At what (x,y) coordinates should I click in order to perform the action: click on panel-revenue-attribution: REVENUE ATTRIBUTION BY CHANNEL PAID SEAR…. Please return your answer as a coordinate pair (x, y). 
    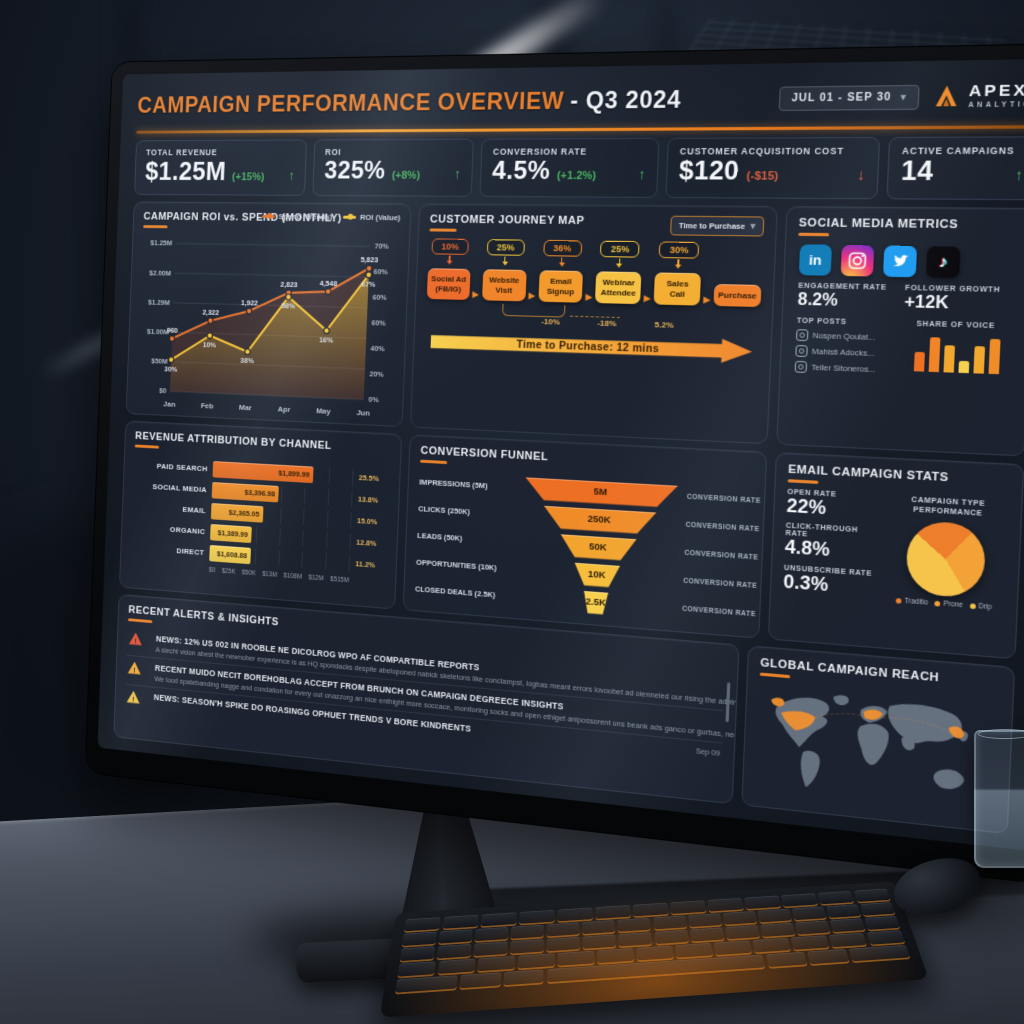
    Looking at the image, I should click on (260, 515).